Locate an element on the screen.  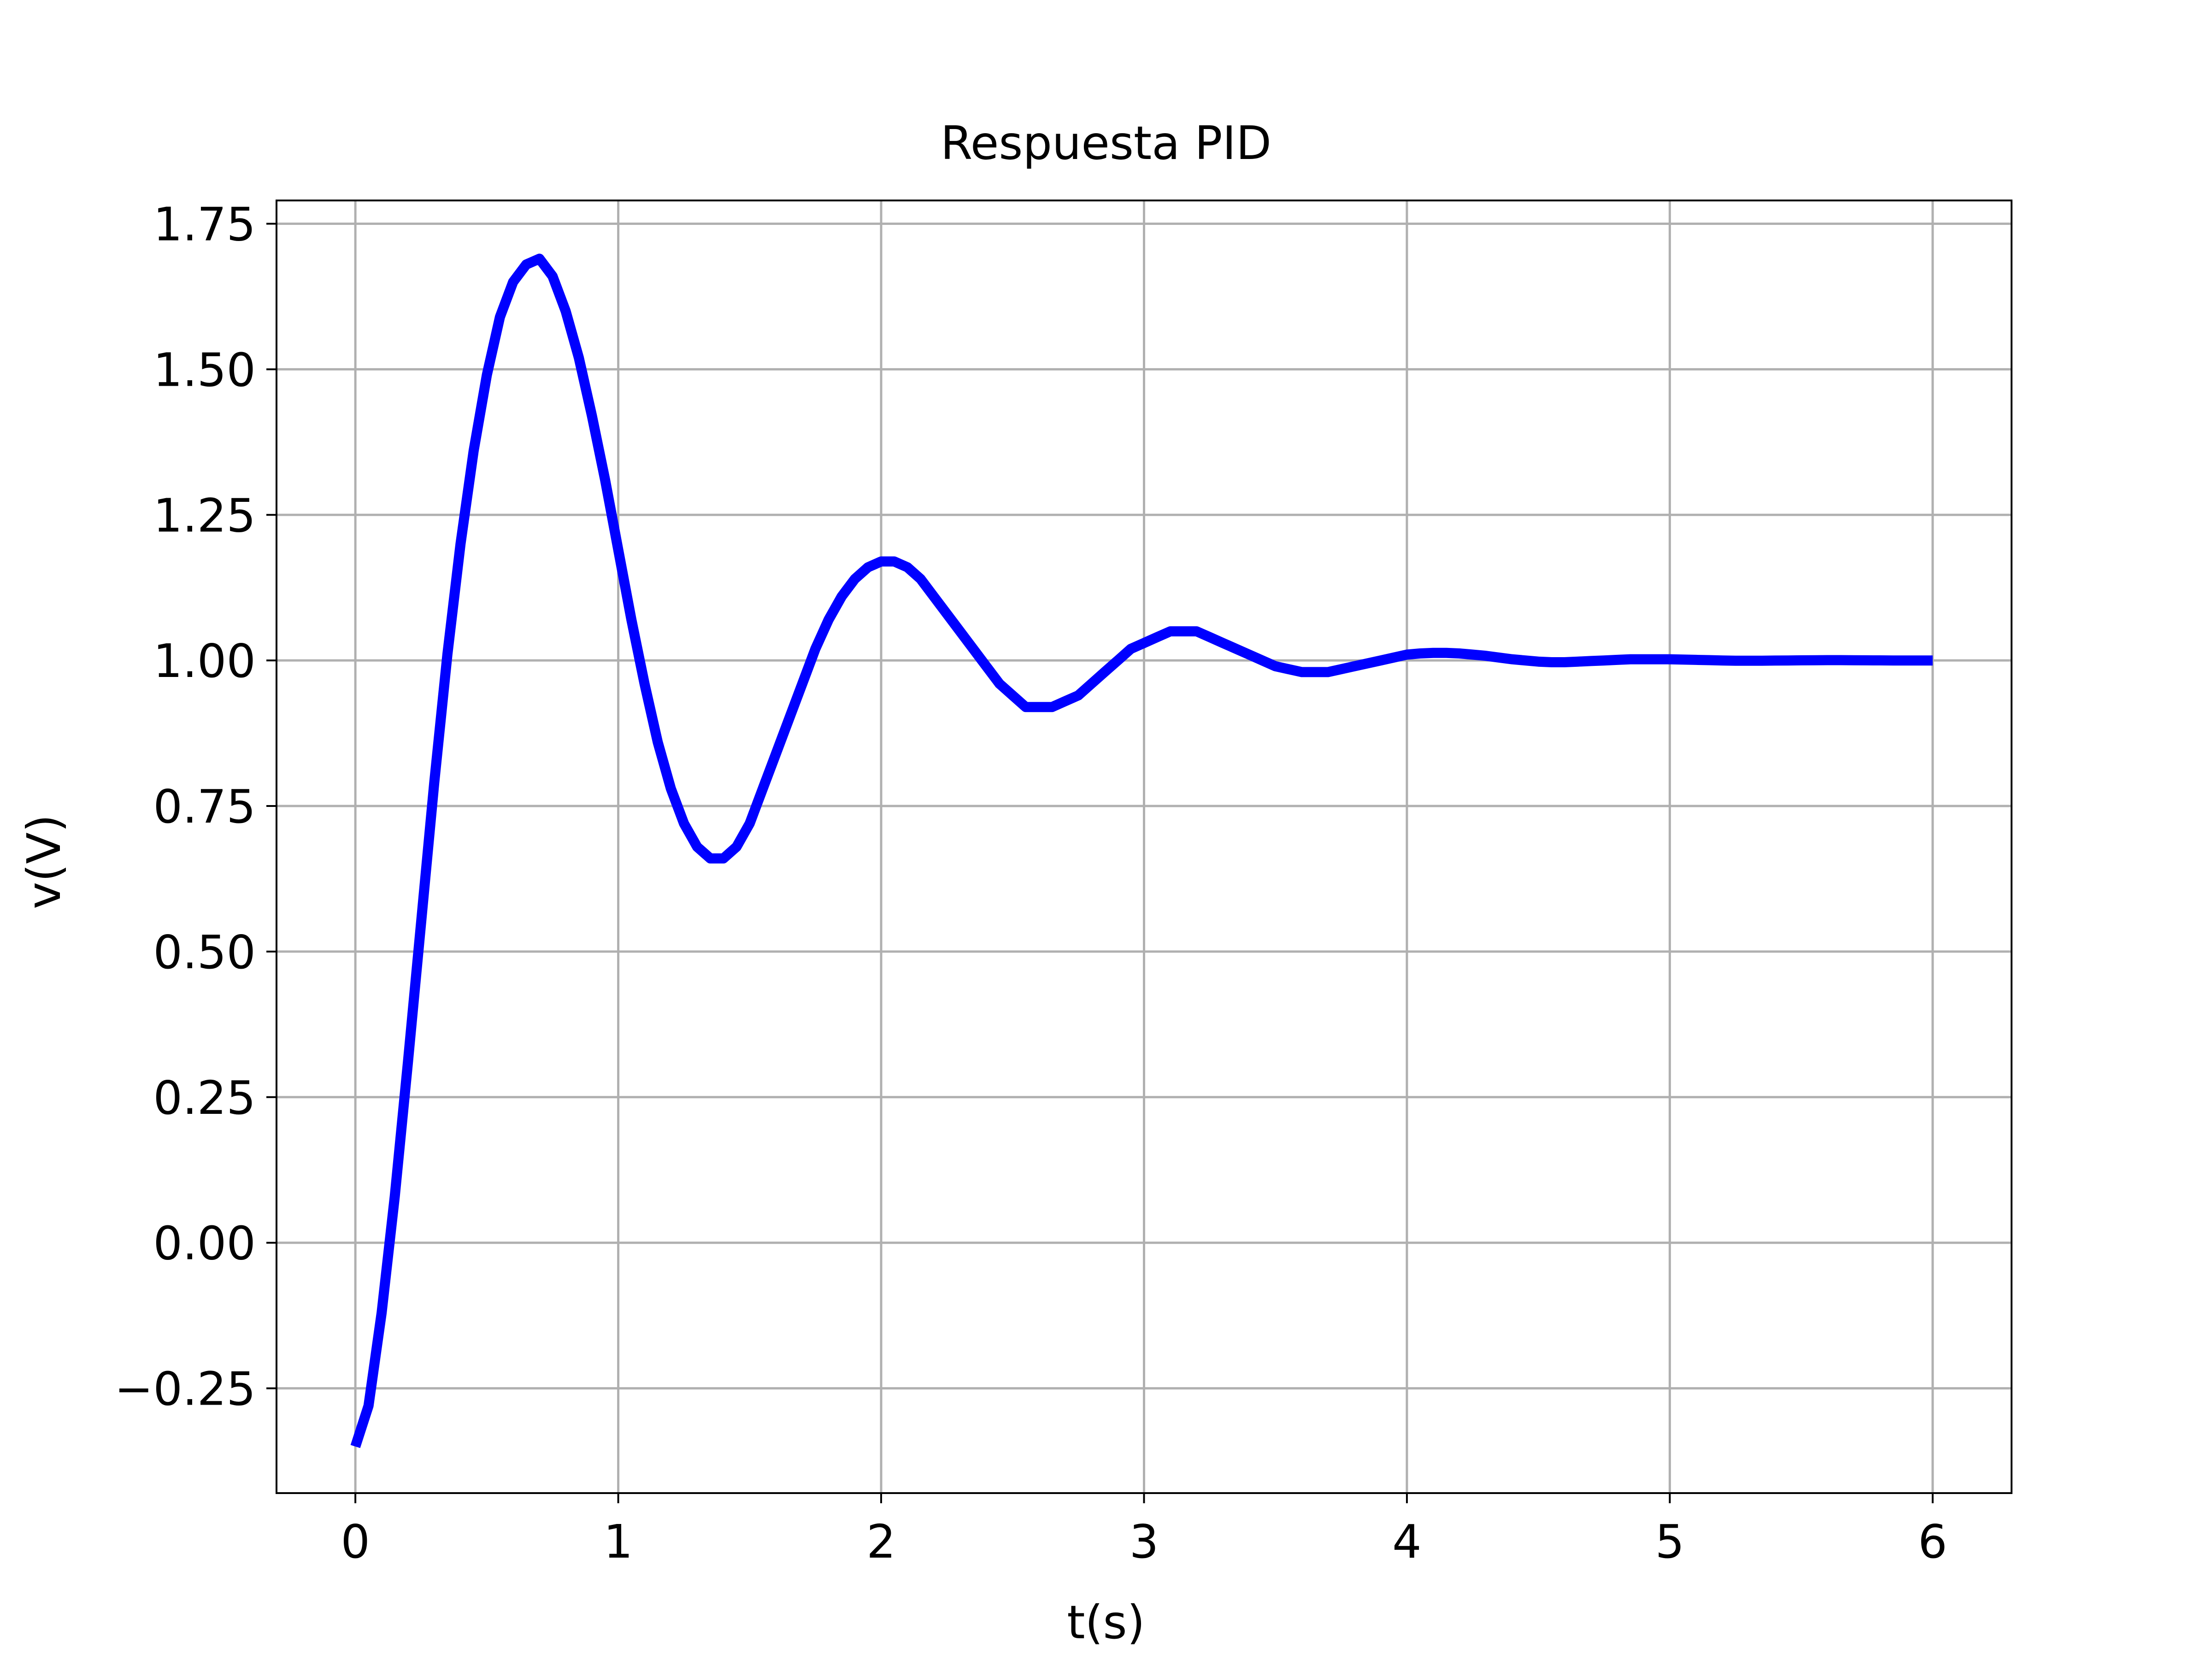
x-axis-label: t(s) is located at coordinates (1106, 1622).